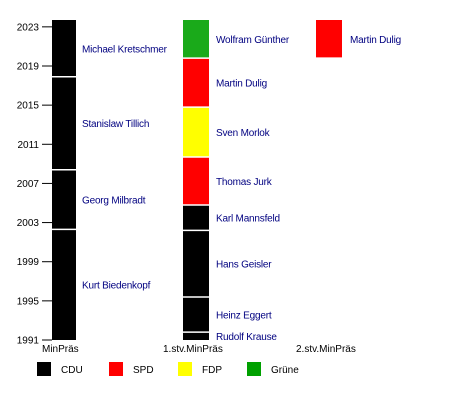 This screenshot has width=450, height=400. I want to click on legend-label: Grüne, so click(285, 370).